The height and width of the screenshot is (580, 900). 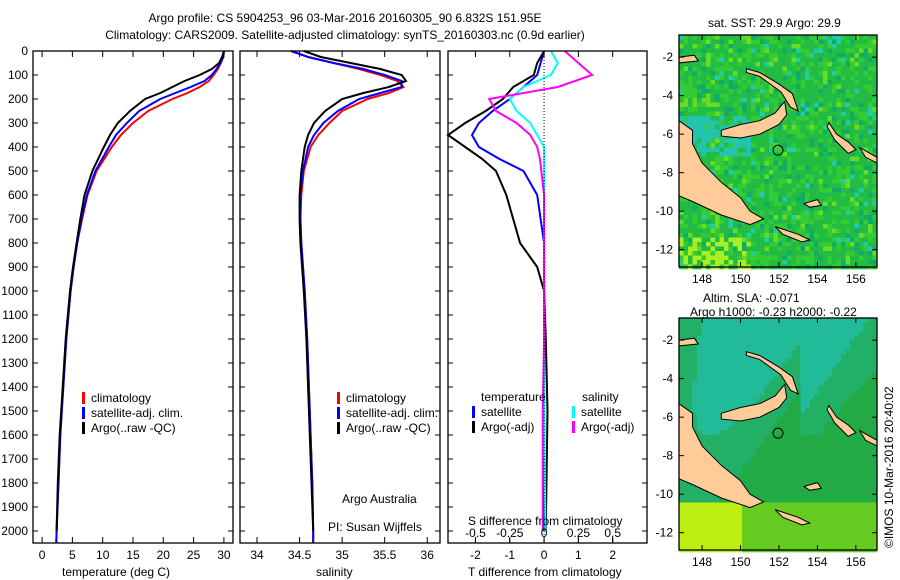 I want to click on y-tick-label: 1500, so click(x=14, y=411).